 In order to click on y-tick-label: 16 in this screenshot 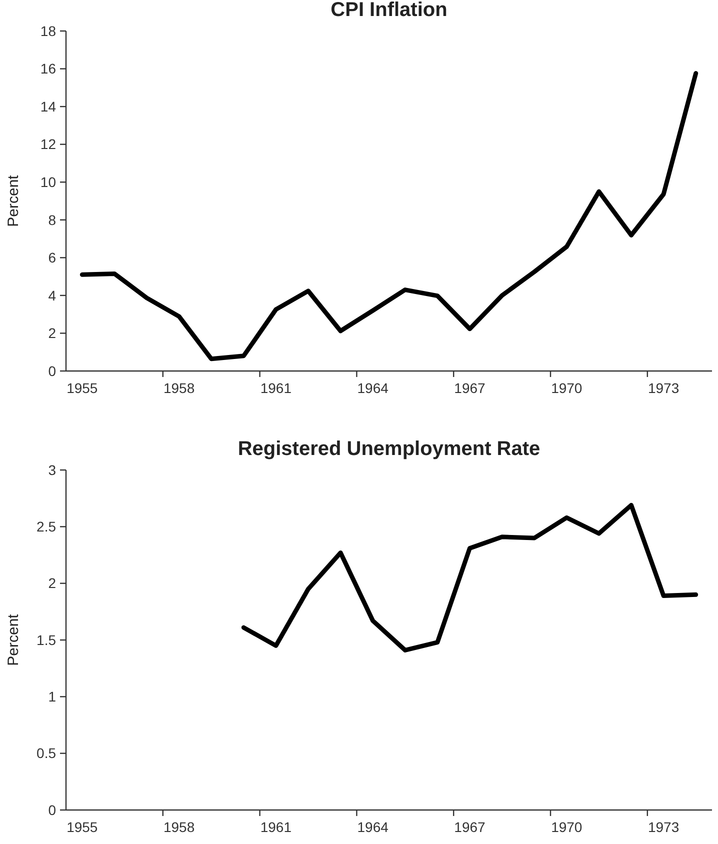, I will do `click(48, 68)`.